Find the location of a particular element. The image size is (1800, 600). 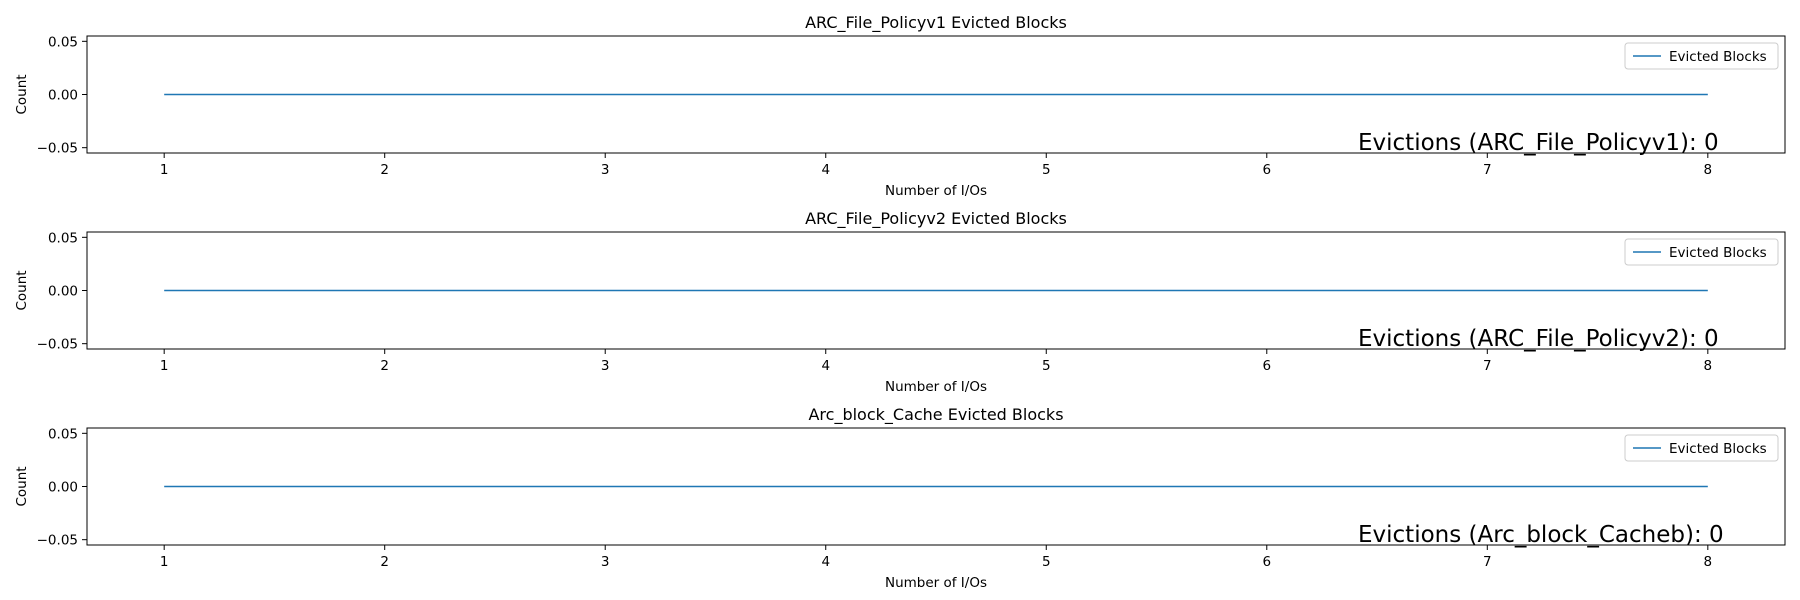

subplot-title: ARC_File_Policyv1 Evicted Blocks is located at coordinates (936, 23).